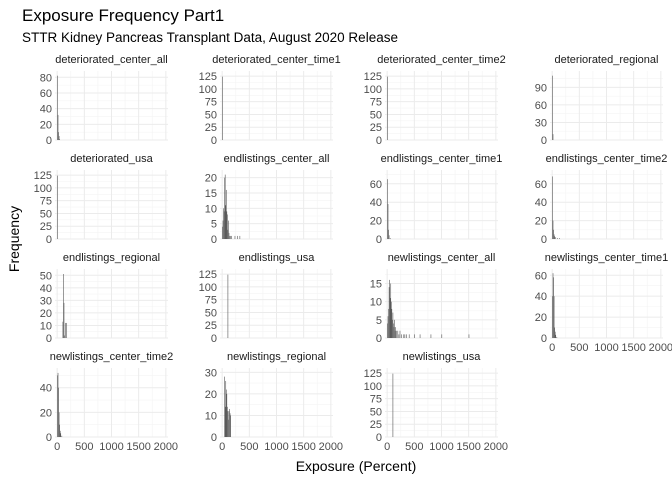  I want to click on facet-panel: endlistings_center_time2 0 20 40 60, so click(601, 199).